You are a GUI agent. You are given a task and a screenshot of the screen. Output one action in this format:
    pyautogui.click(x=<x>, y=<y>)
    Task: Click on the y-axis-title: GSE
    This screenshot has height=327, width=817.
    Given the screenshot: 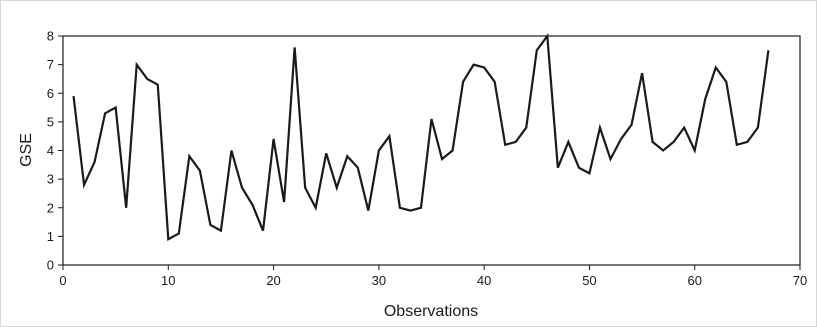 What is the action you would take?
    pyautogui.click(x=26, y=150)
    